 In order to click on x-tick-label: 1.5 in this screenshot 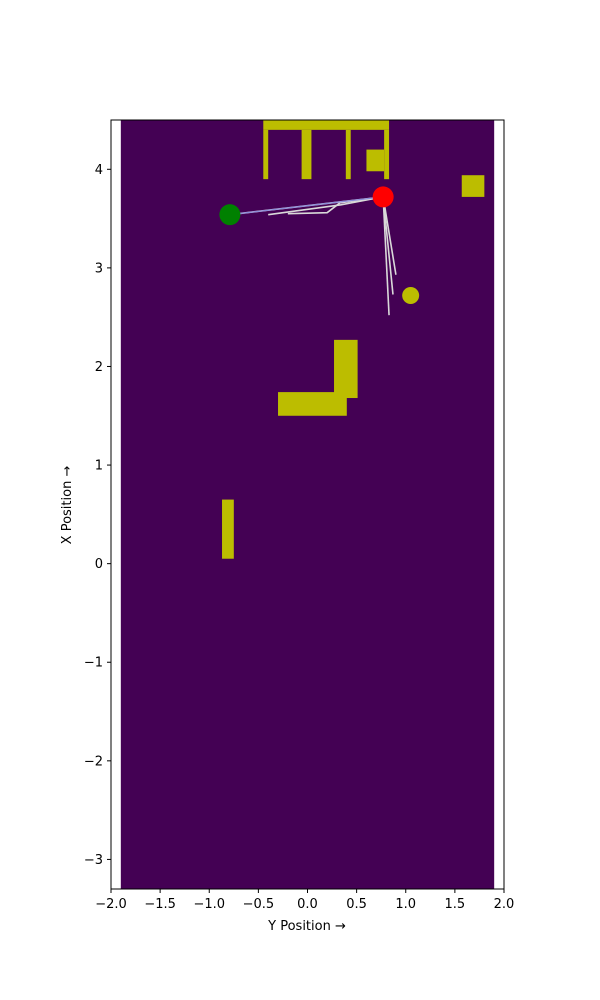, I will do `click(455, 904)`.